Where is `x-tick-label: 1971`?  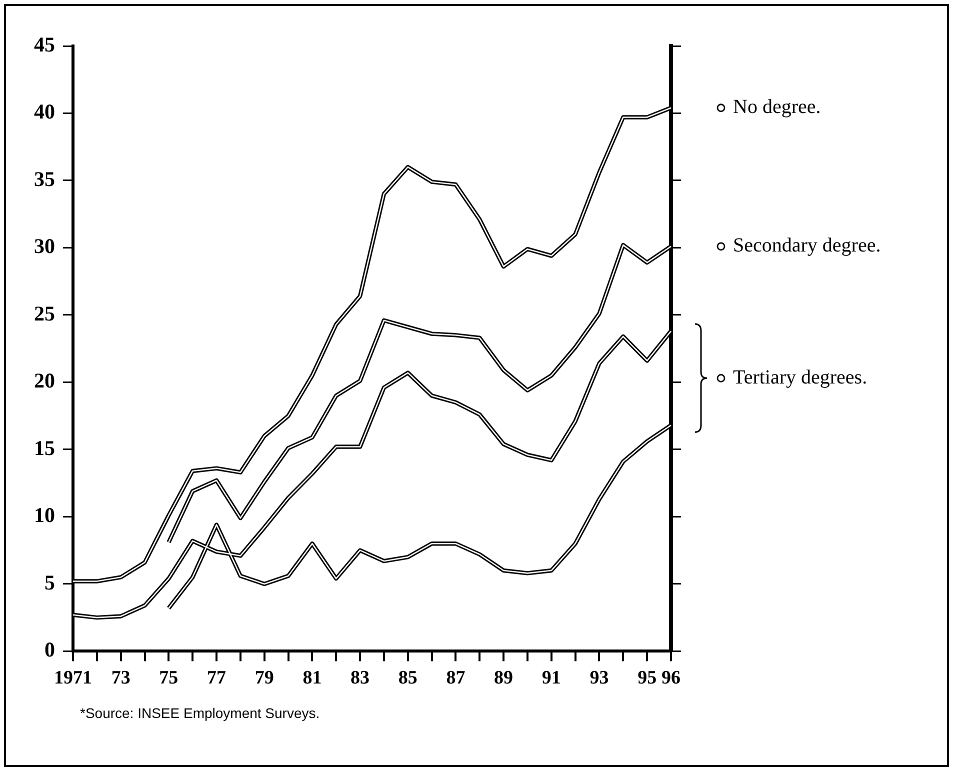 x-tick-label: 1971 is located at coordinates (73, 678).